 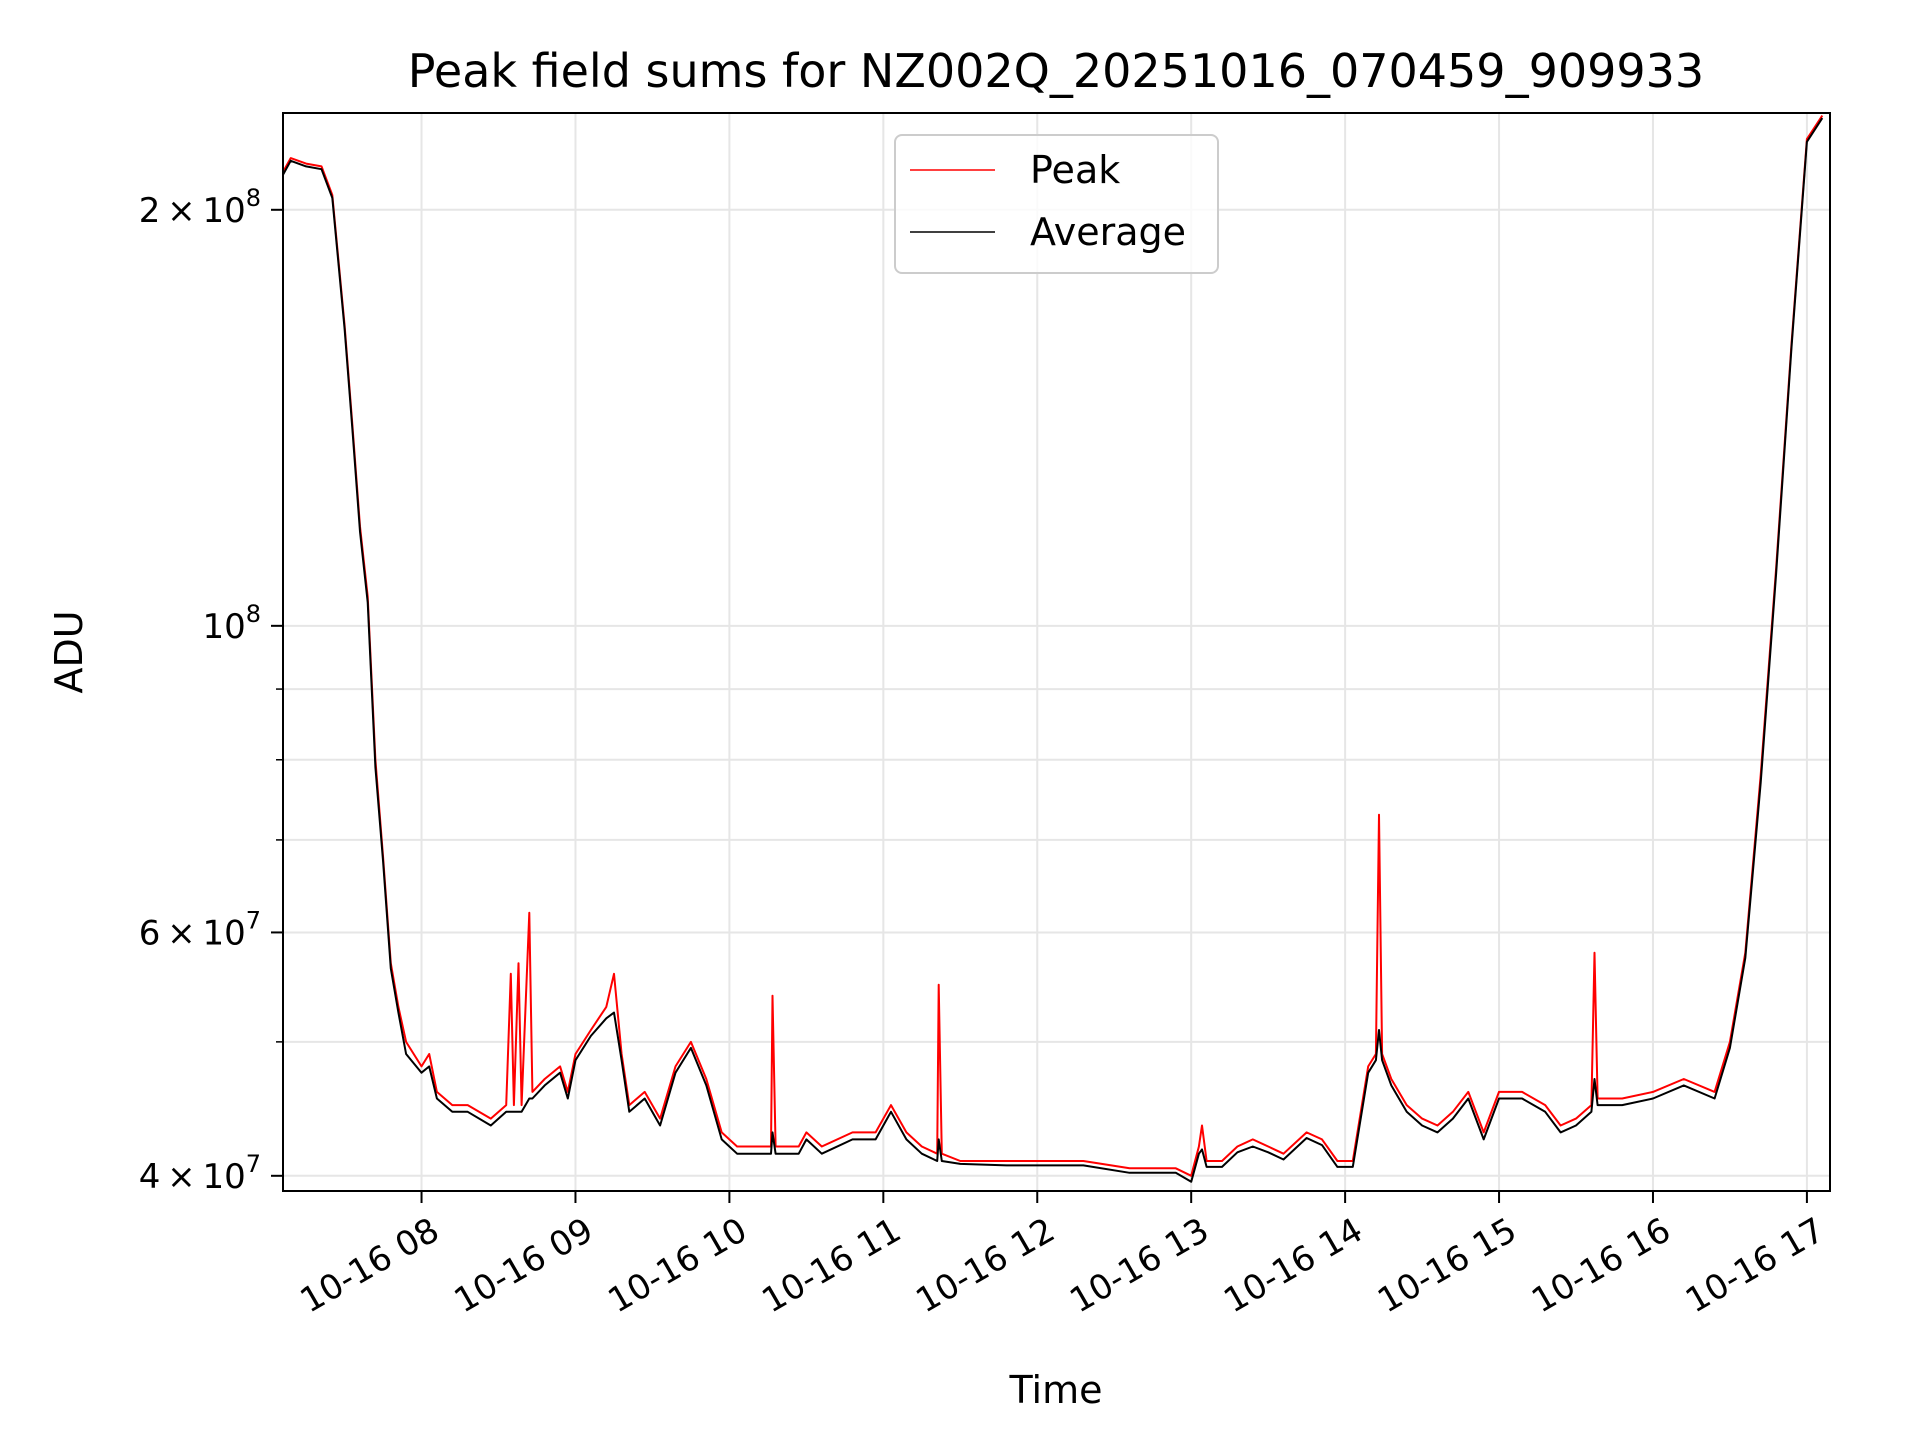 I want to click on y-tick-label: 4 × 10⁷, so click(x=200, y=1173).